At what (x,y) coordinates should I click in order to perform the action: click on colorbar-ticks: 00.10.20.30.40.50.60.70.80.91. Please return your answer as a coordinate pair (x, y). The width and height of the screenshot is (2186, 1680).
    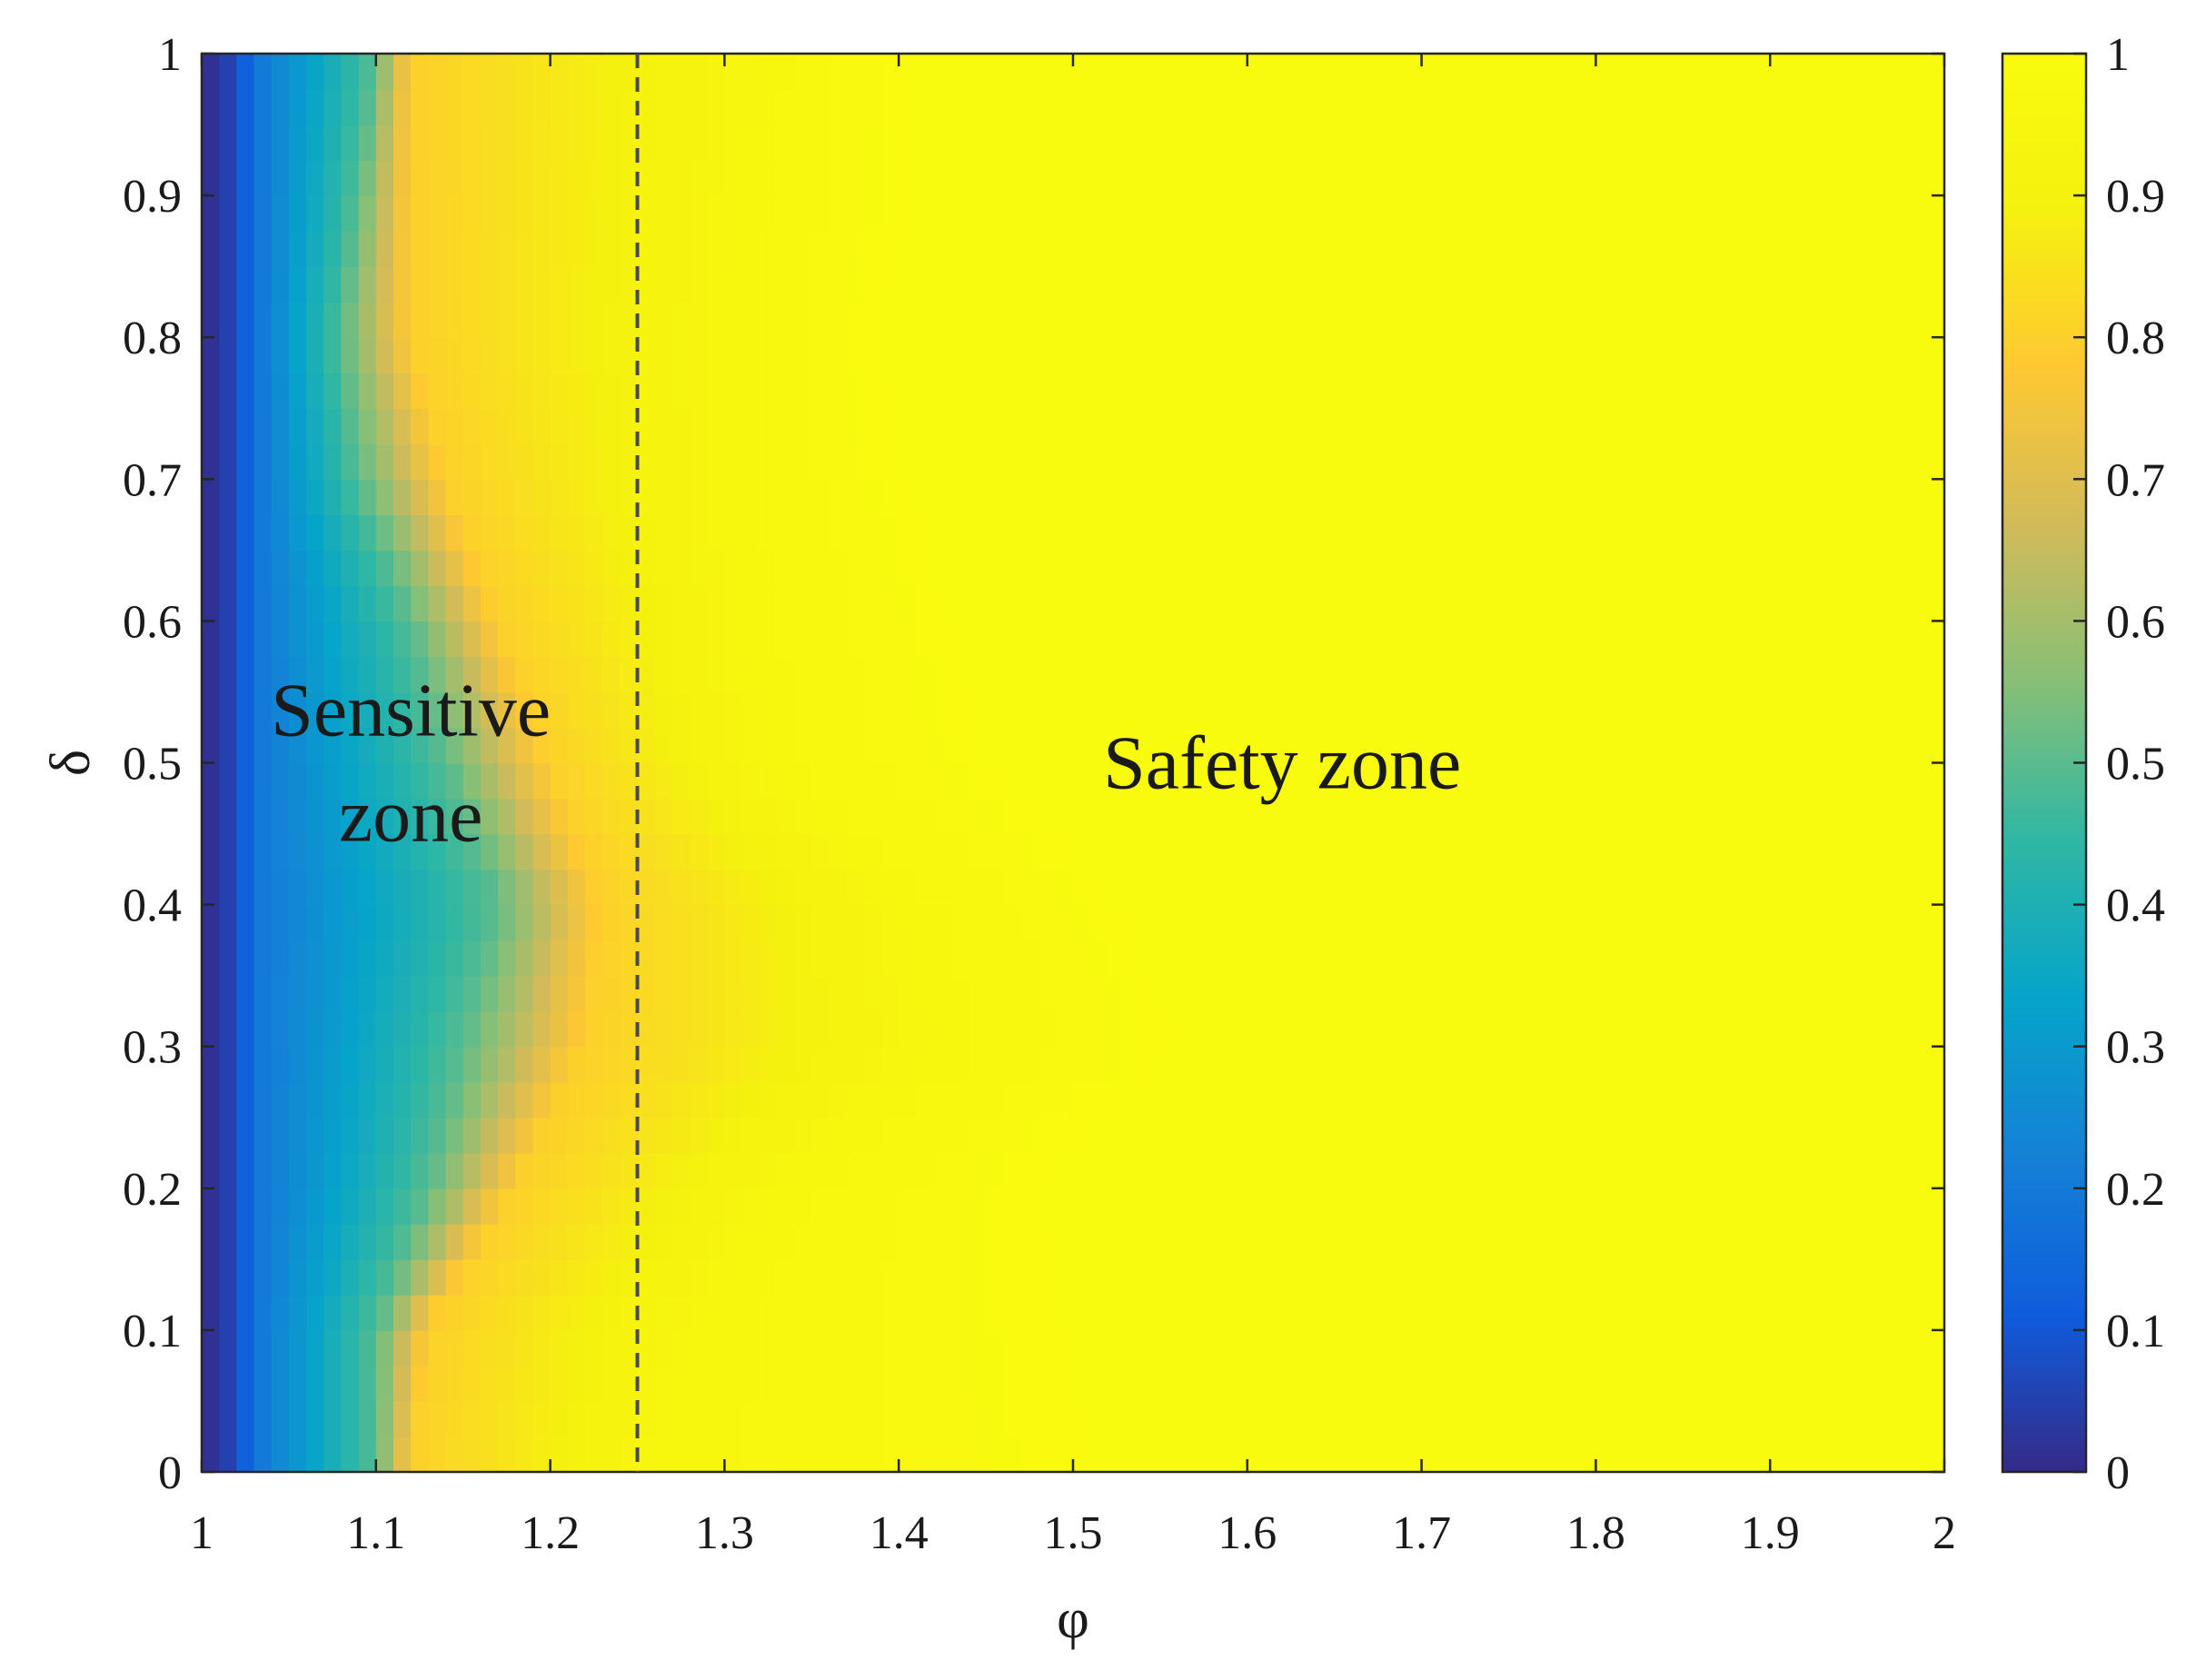
    Looking at the image, I should click on (2119, 764).